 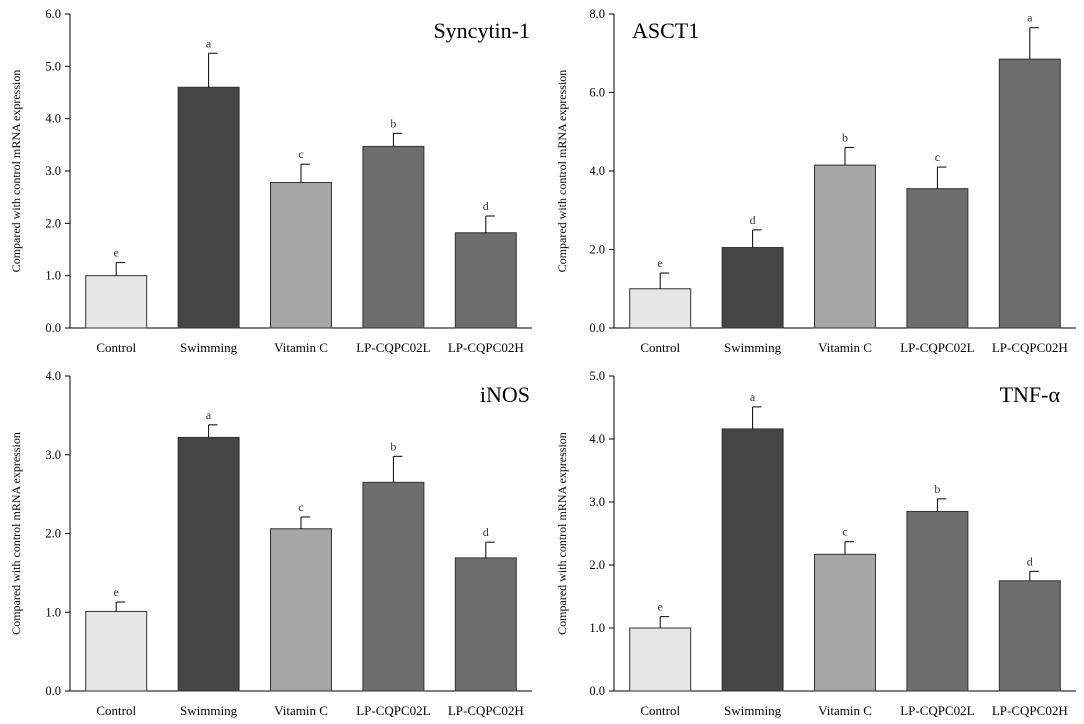 What do you see at coordinates (665, 30) in the screenshot?
I see `panel-title: ASCT1` at bounding box center [665, 30].